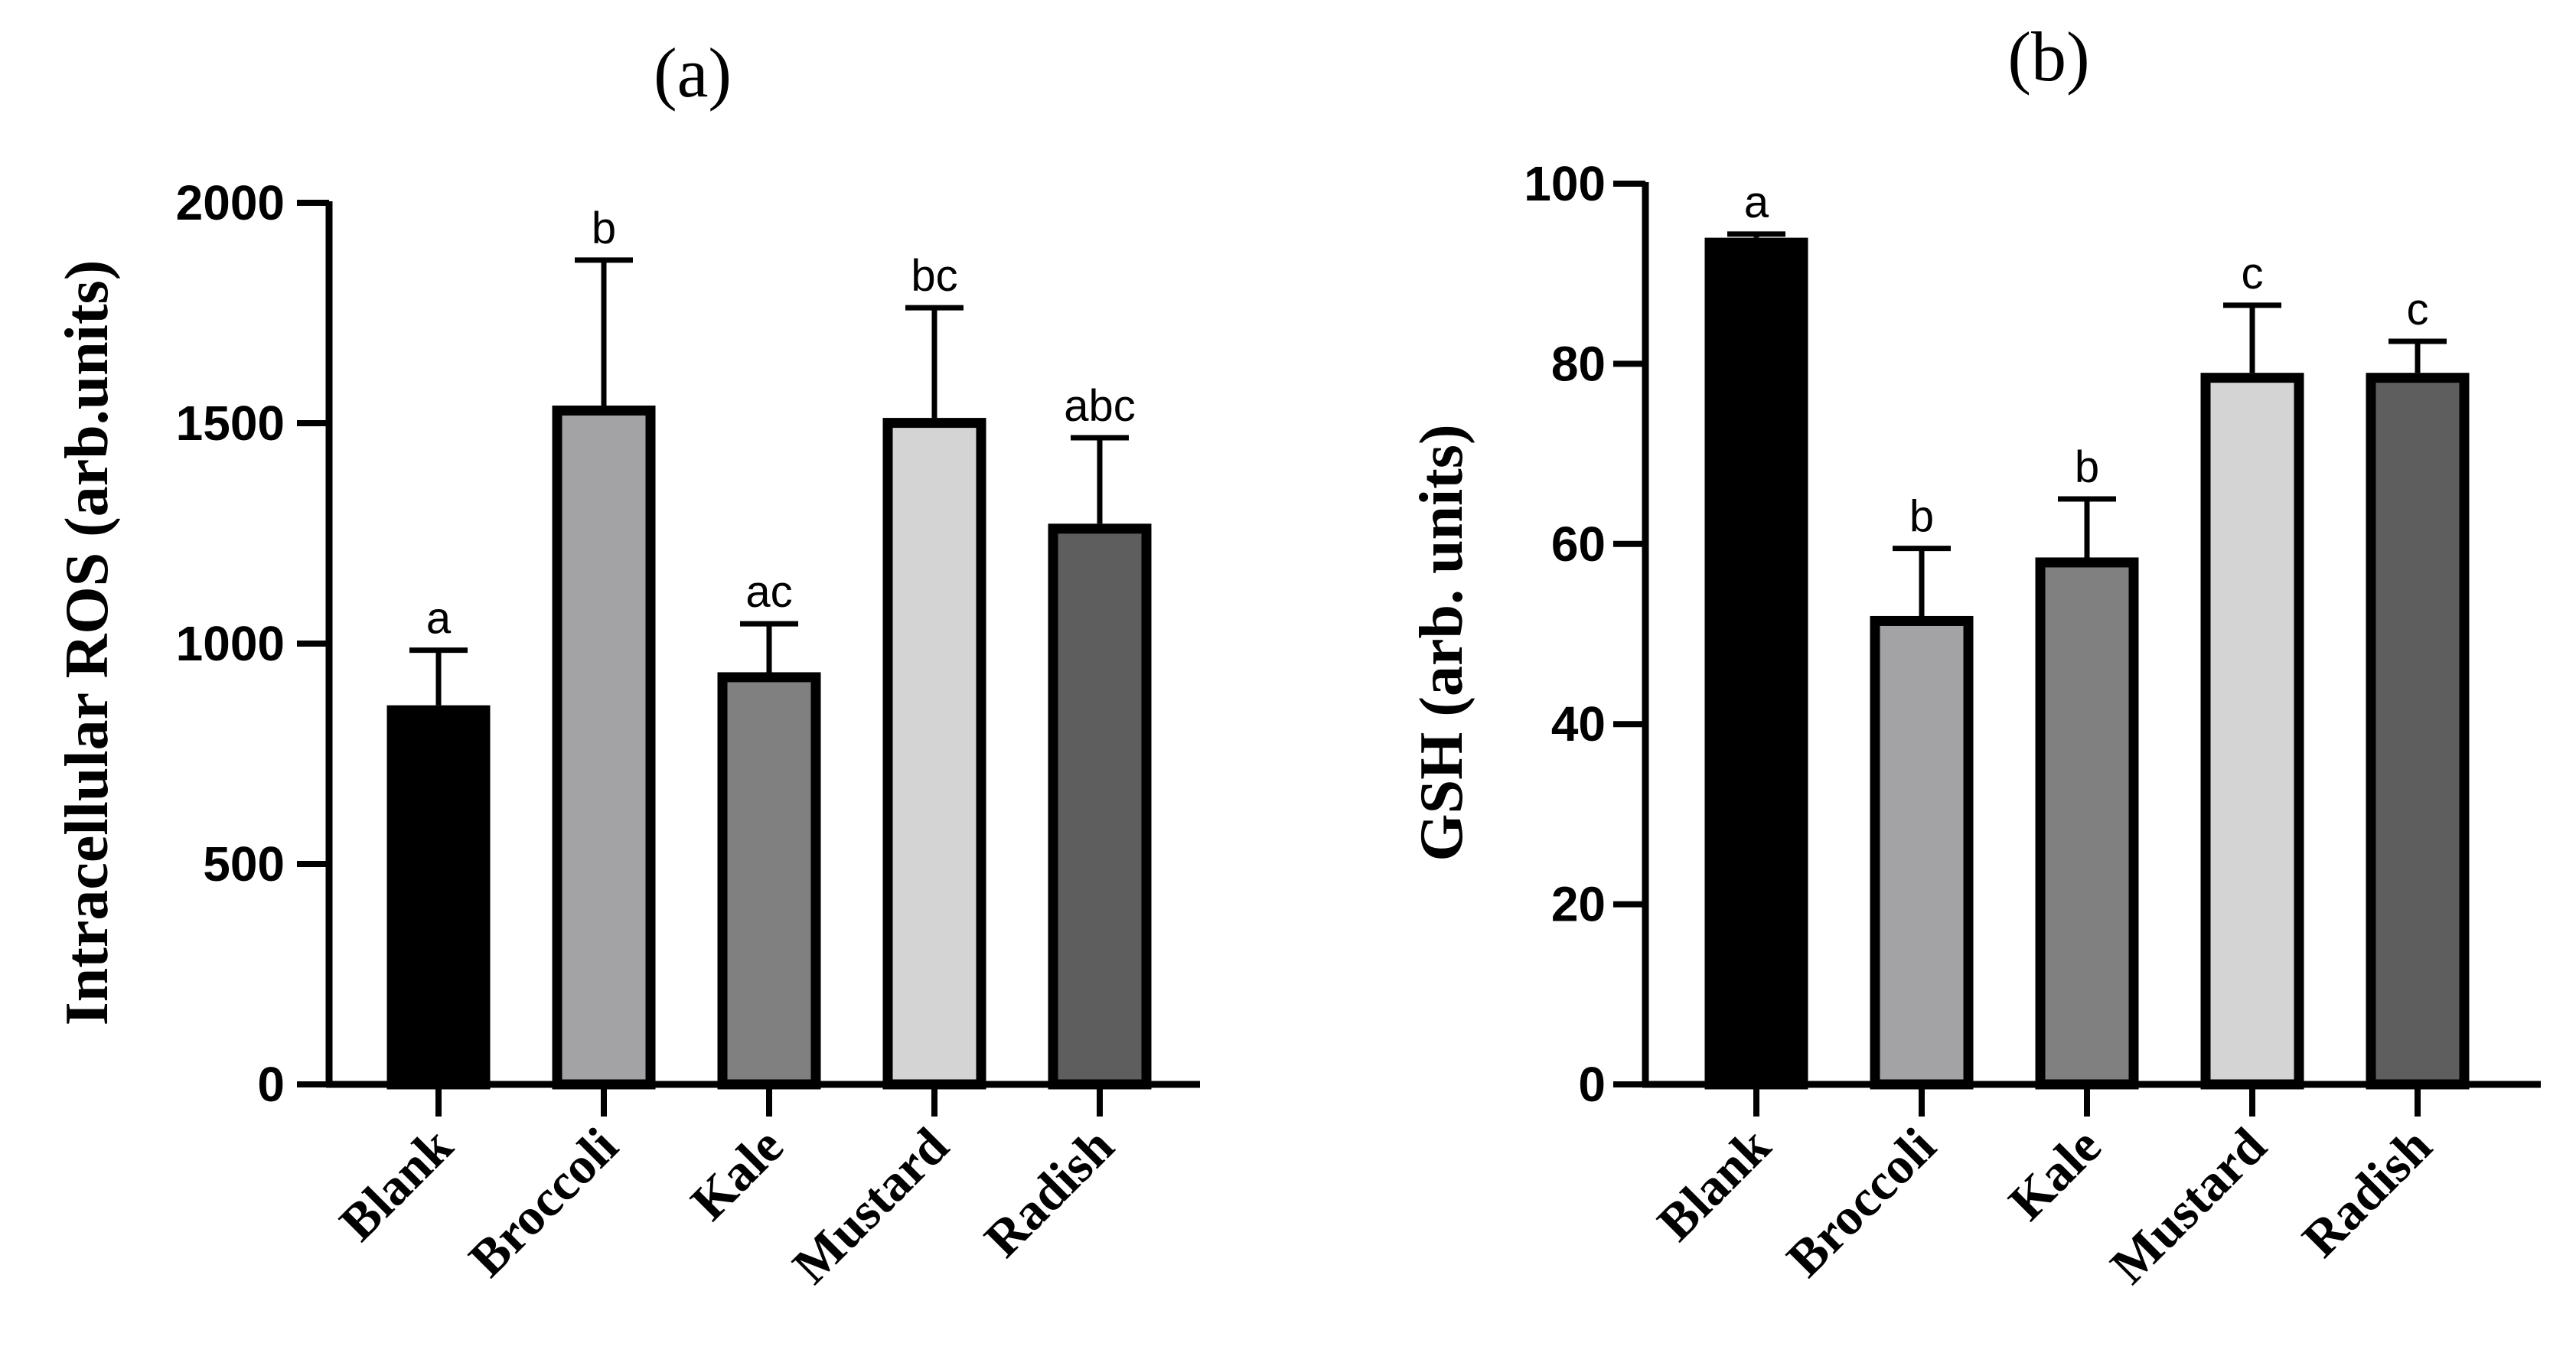 The height and width of the screenshot is (1366, 2576). Describe the element at coordinates (230, 423) in the screenshot. I see `y-tick-label: 1500` at that location.